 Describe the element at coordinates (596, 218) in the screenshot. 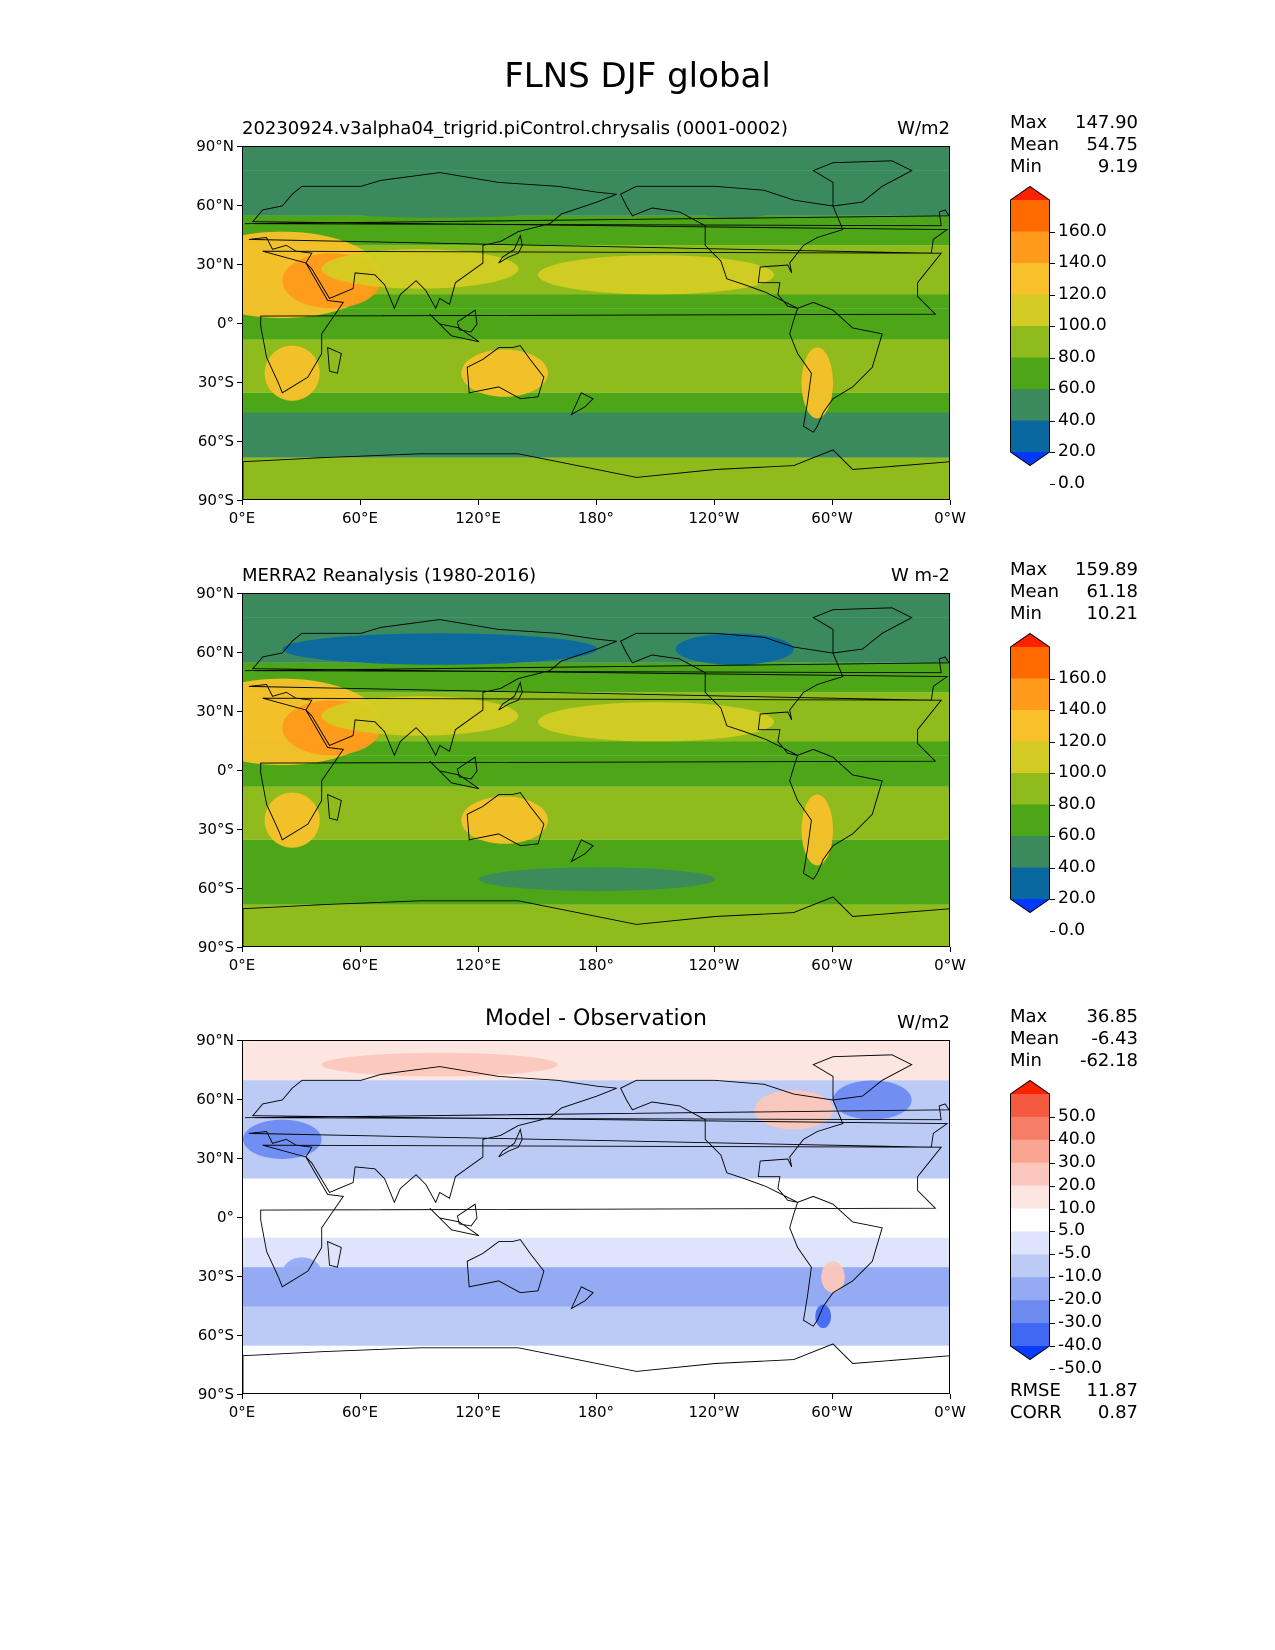

I see `coastline-uk` at that location.